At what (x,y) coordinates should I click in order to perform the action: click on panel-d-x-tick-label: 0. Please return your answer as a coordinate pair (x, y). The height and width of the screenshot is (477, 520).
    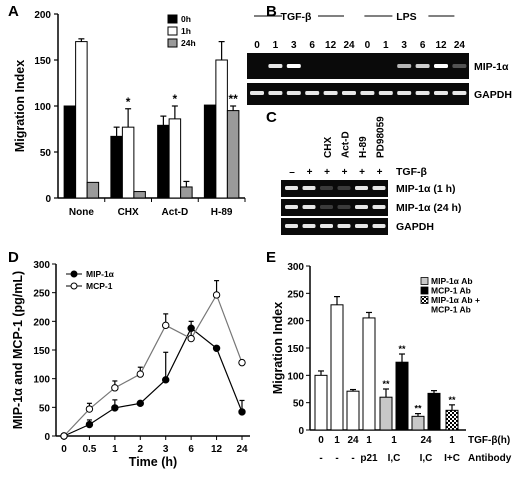
    Looking at the image, I should click on (64, 449).